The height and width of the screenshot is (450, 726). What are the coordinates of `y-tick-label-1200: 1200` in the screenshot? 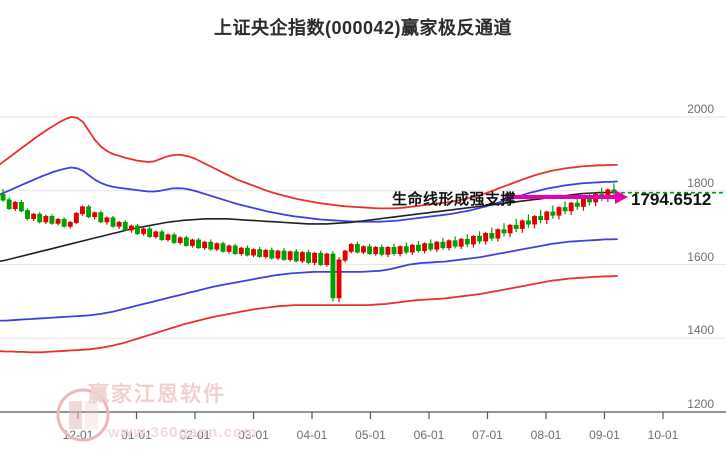 It's located at (700, 404).